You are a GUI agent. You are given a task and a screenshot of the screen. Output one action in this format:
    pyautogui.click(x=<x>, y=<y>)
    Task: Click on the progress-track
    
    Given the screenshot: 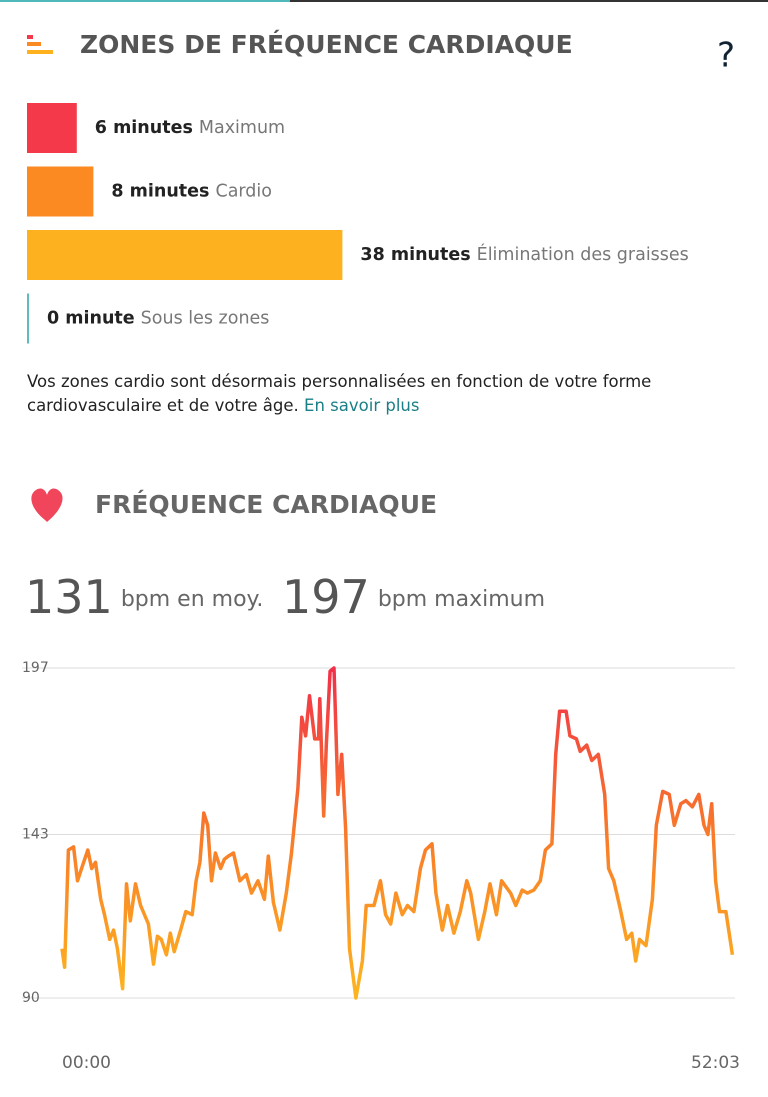 What is the action you would take?
    pyautogui.click(x=529, y=1)
    